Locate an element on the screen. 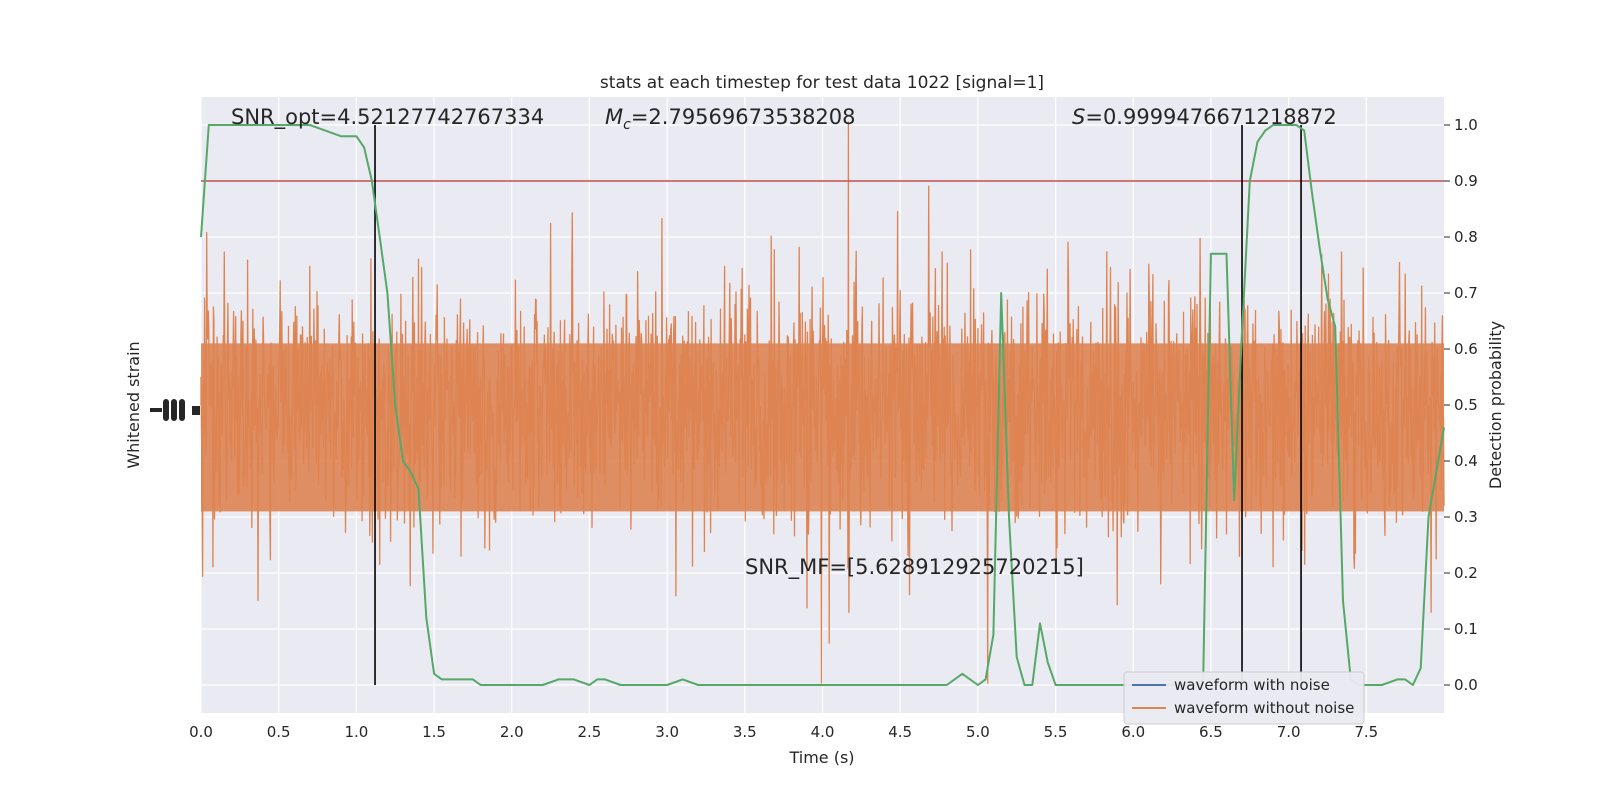 This screenshot has height=800, width=1600. right-tick-labels: 0.0 0.1 0.2 0.3 0.4 0.5 0.6 0.7 0.8 0.9 1.0 is located at coordinates (1461, 405).